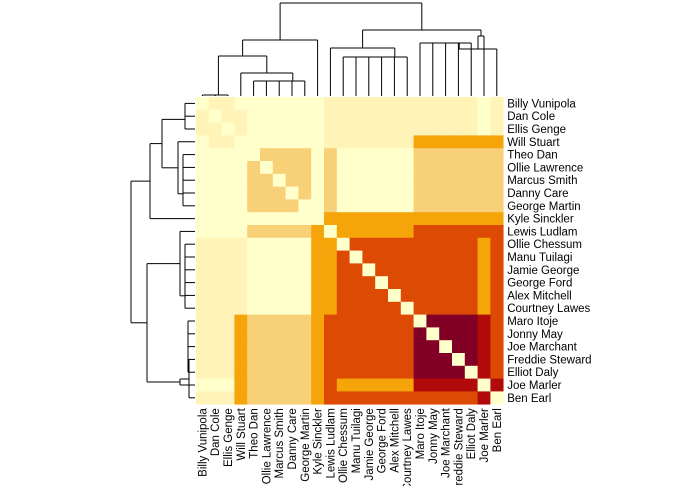 The image size is (684, 491). What do you see at coordinates (421, 433) in the screenshot?
I see `column-label-maro-itoje: Maro Itoje` at bounding box center [421, 433].